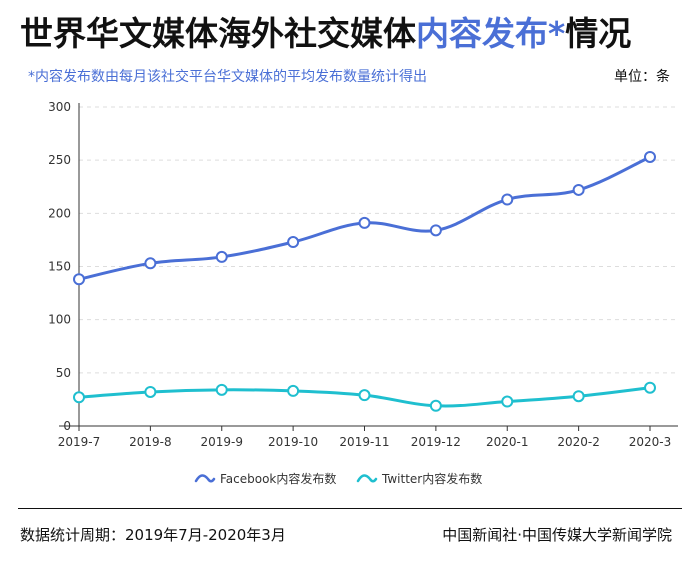 This screenshot has width=700, height=576. Describe the element at coordinates (350, 508) in the screenshot. I see `footer-divider` at that location.